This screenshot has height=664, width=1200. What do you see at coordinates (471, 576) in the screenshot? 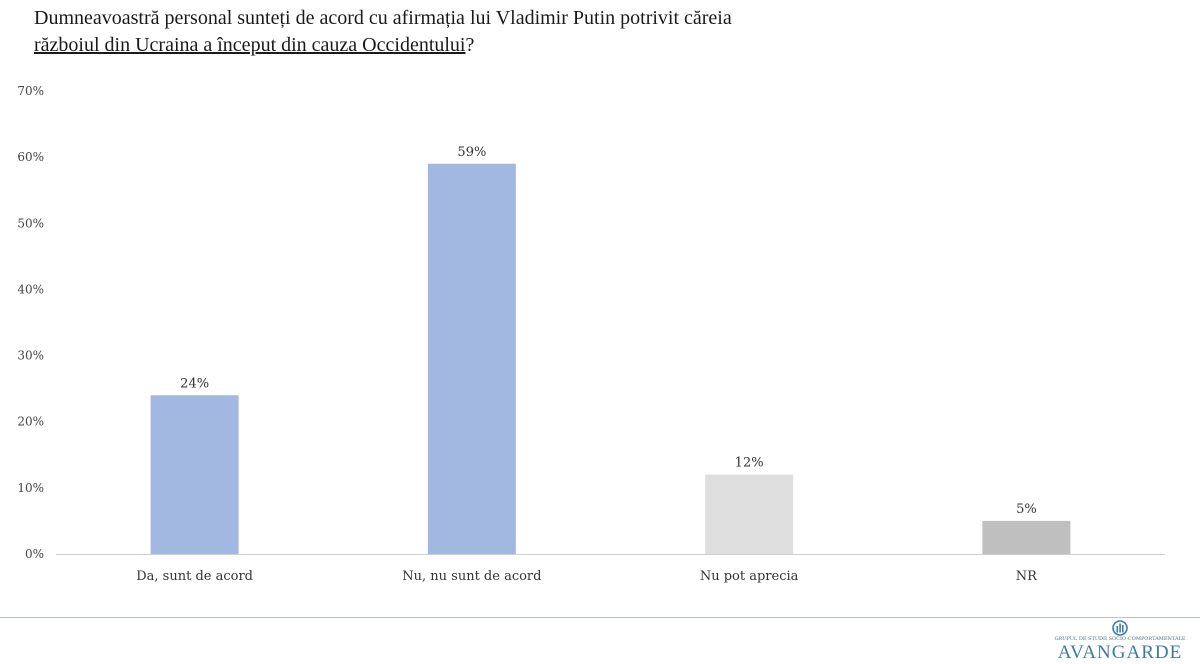
I see `x-tick-label: Nu, nu sunt de acord` at bounding box center [471, 576].